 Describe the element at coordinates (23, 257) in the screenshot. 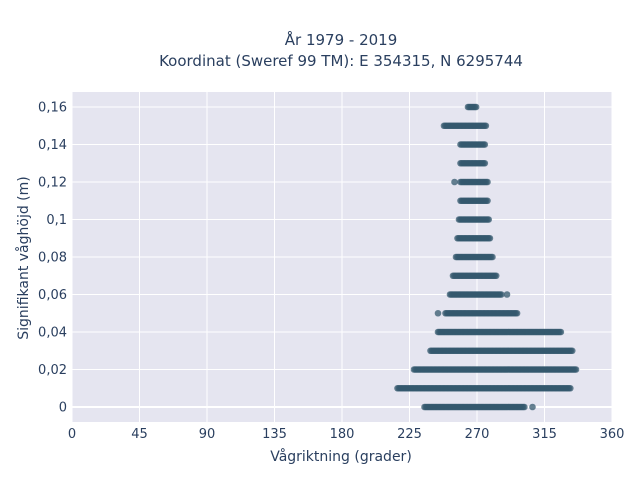

I see `y-axis-label: Signifikant våghöjd (m)` at that location.